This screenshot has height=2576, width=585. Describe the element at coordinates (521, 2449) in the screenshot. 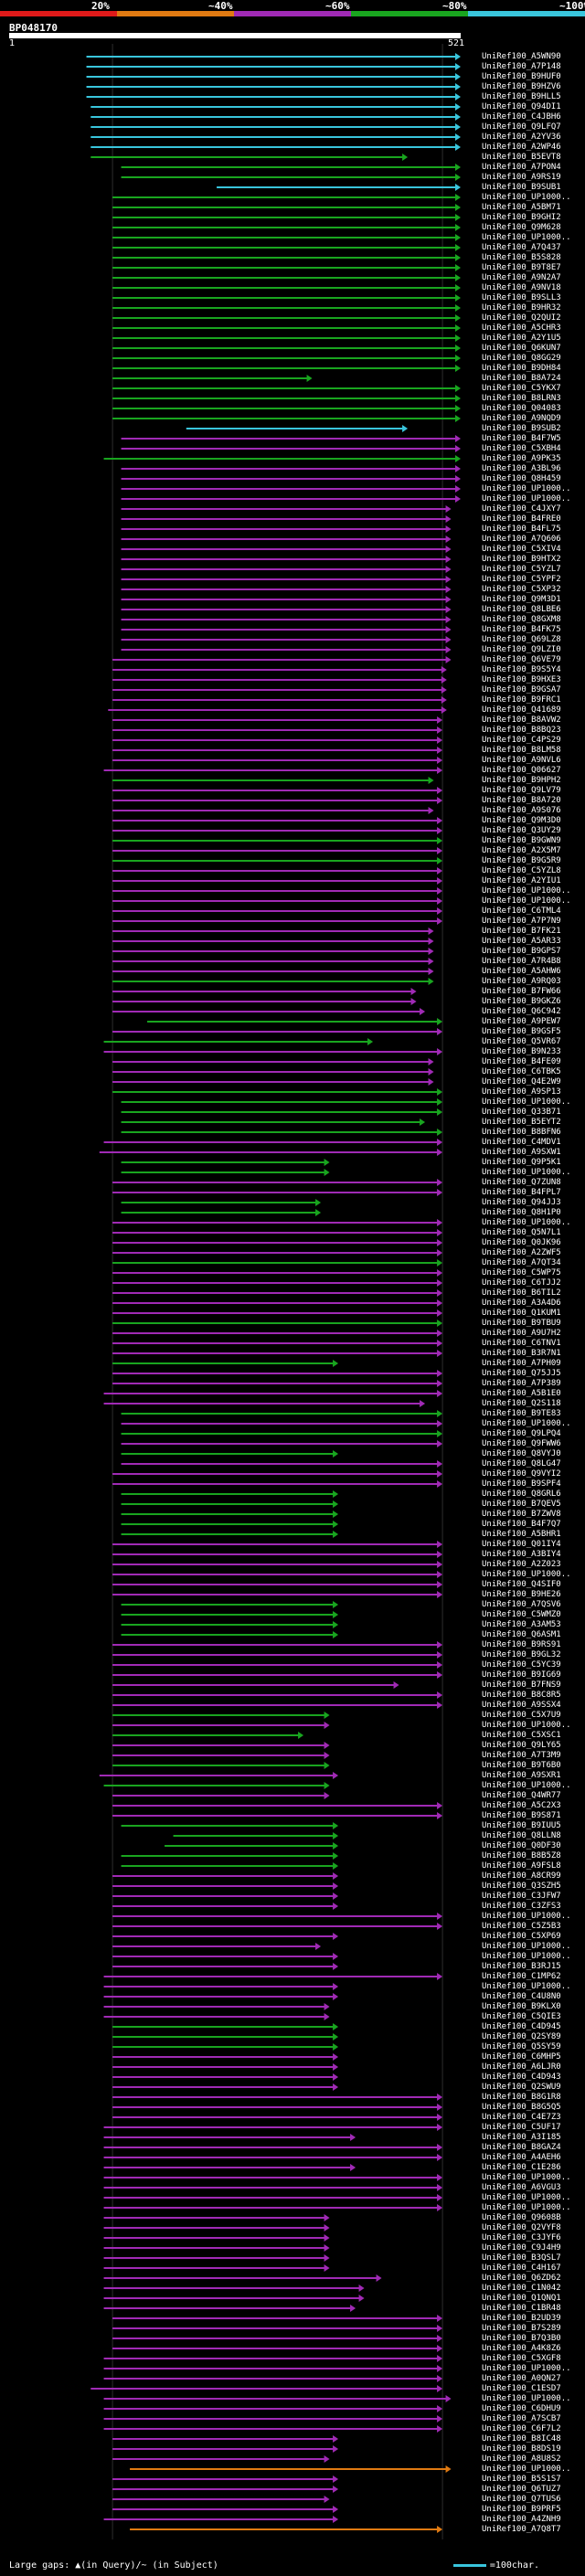

I see `hit-label: UniRef100_B8DS19` at that location.